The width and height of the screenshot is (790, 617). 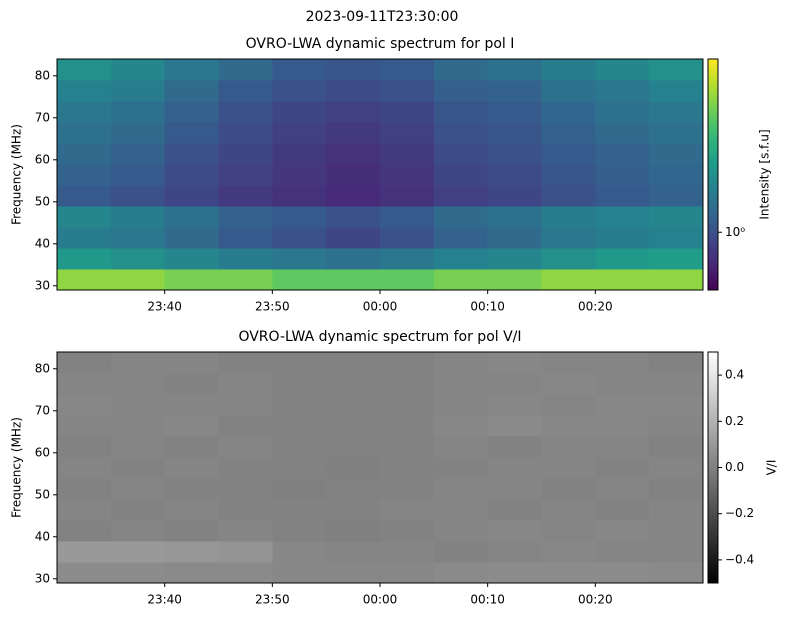 What do you see at coordinates (765, 174) in the screenshot?
I see `colorbar-label: Intensity [s.f.u]` at bounding box center [765, 174].